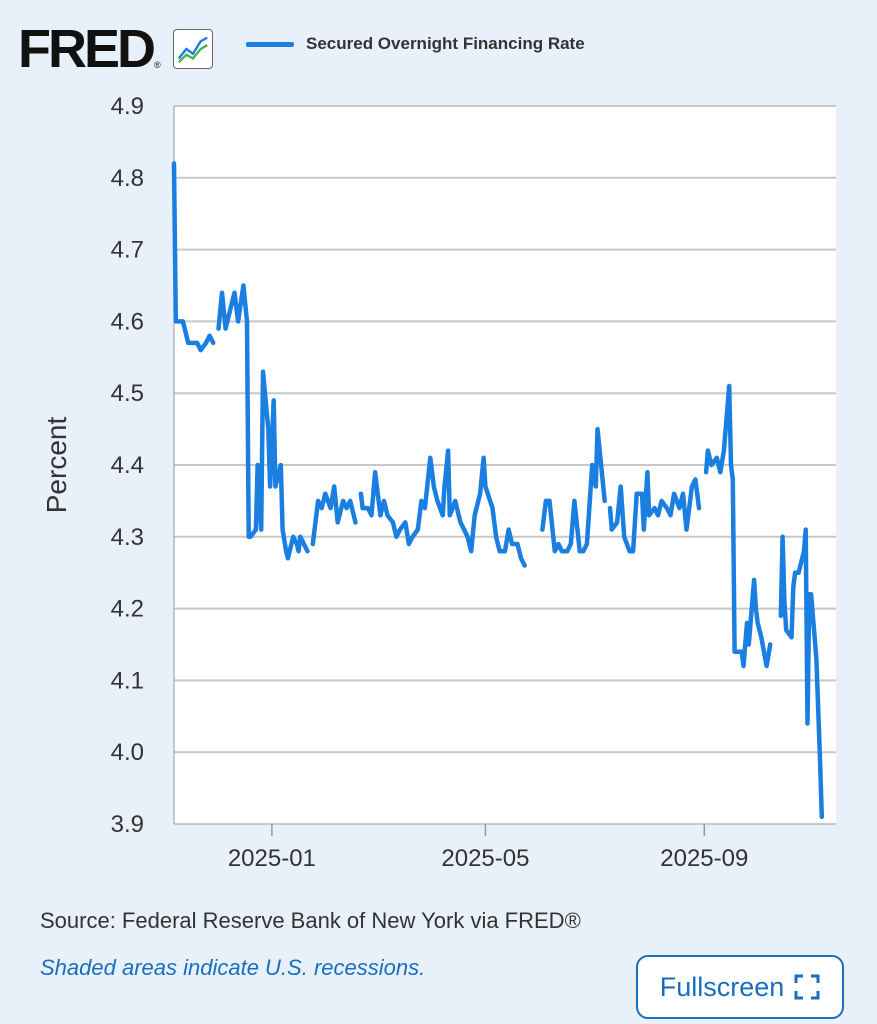 The width and height of the screenshot is (877, 1024). Describe the element at coordinates (270, 44) in the screenshot. I see `legend-swatch` at that location.